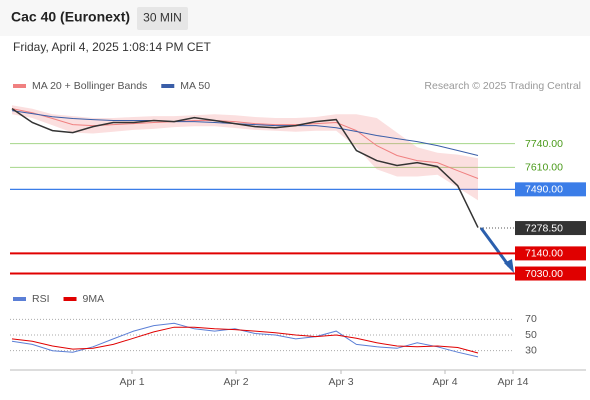  I want to click on legend-label: 9MA, so click(94, 299).